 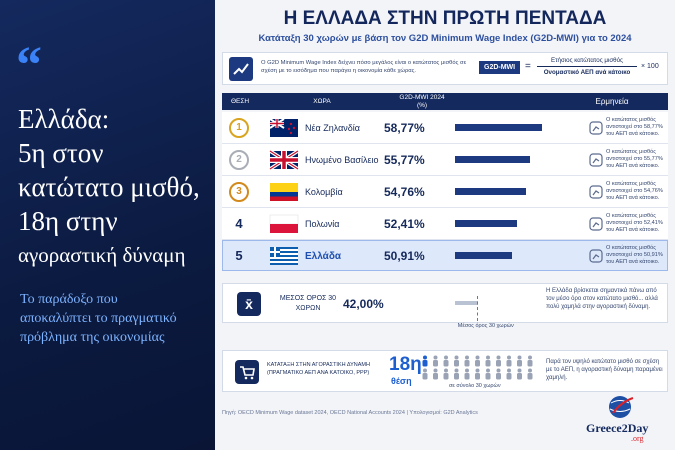 I want to click on flag-nz, so click(x=283, y=127).